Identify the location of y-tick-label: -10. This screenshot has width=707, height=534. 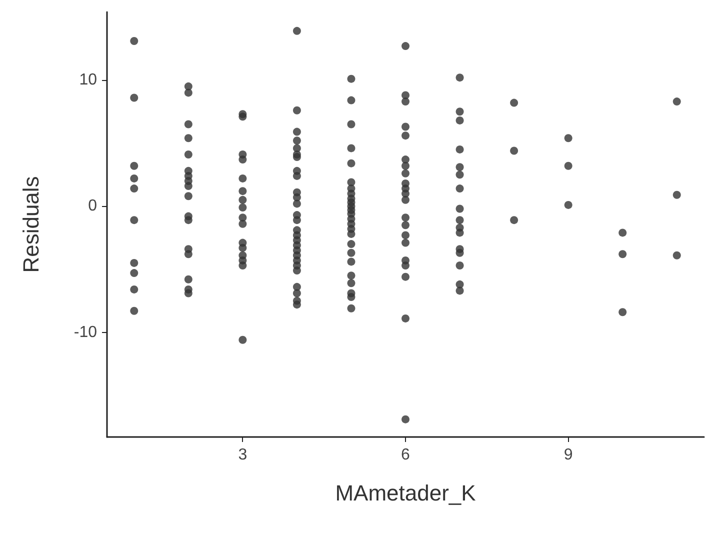
(86, 332).